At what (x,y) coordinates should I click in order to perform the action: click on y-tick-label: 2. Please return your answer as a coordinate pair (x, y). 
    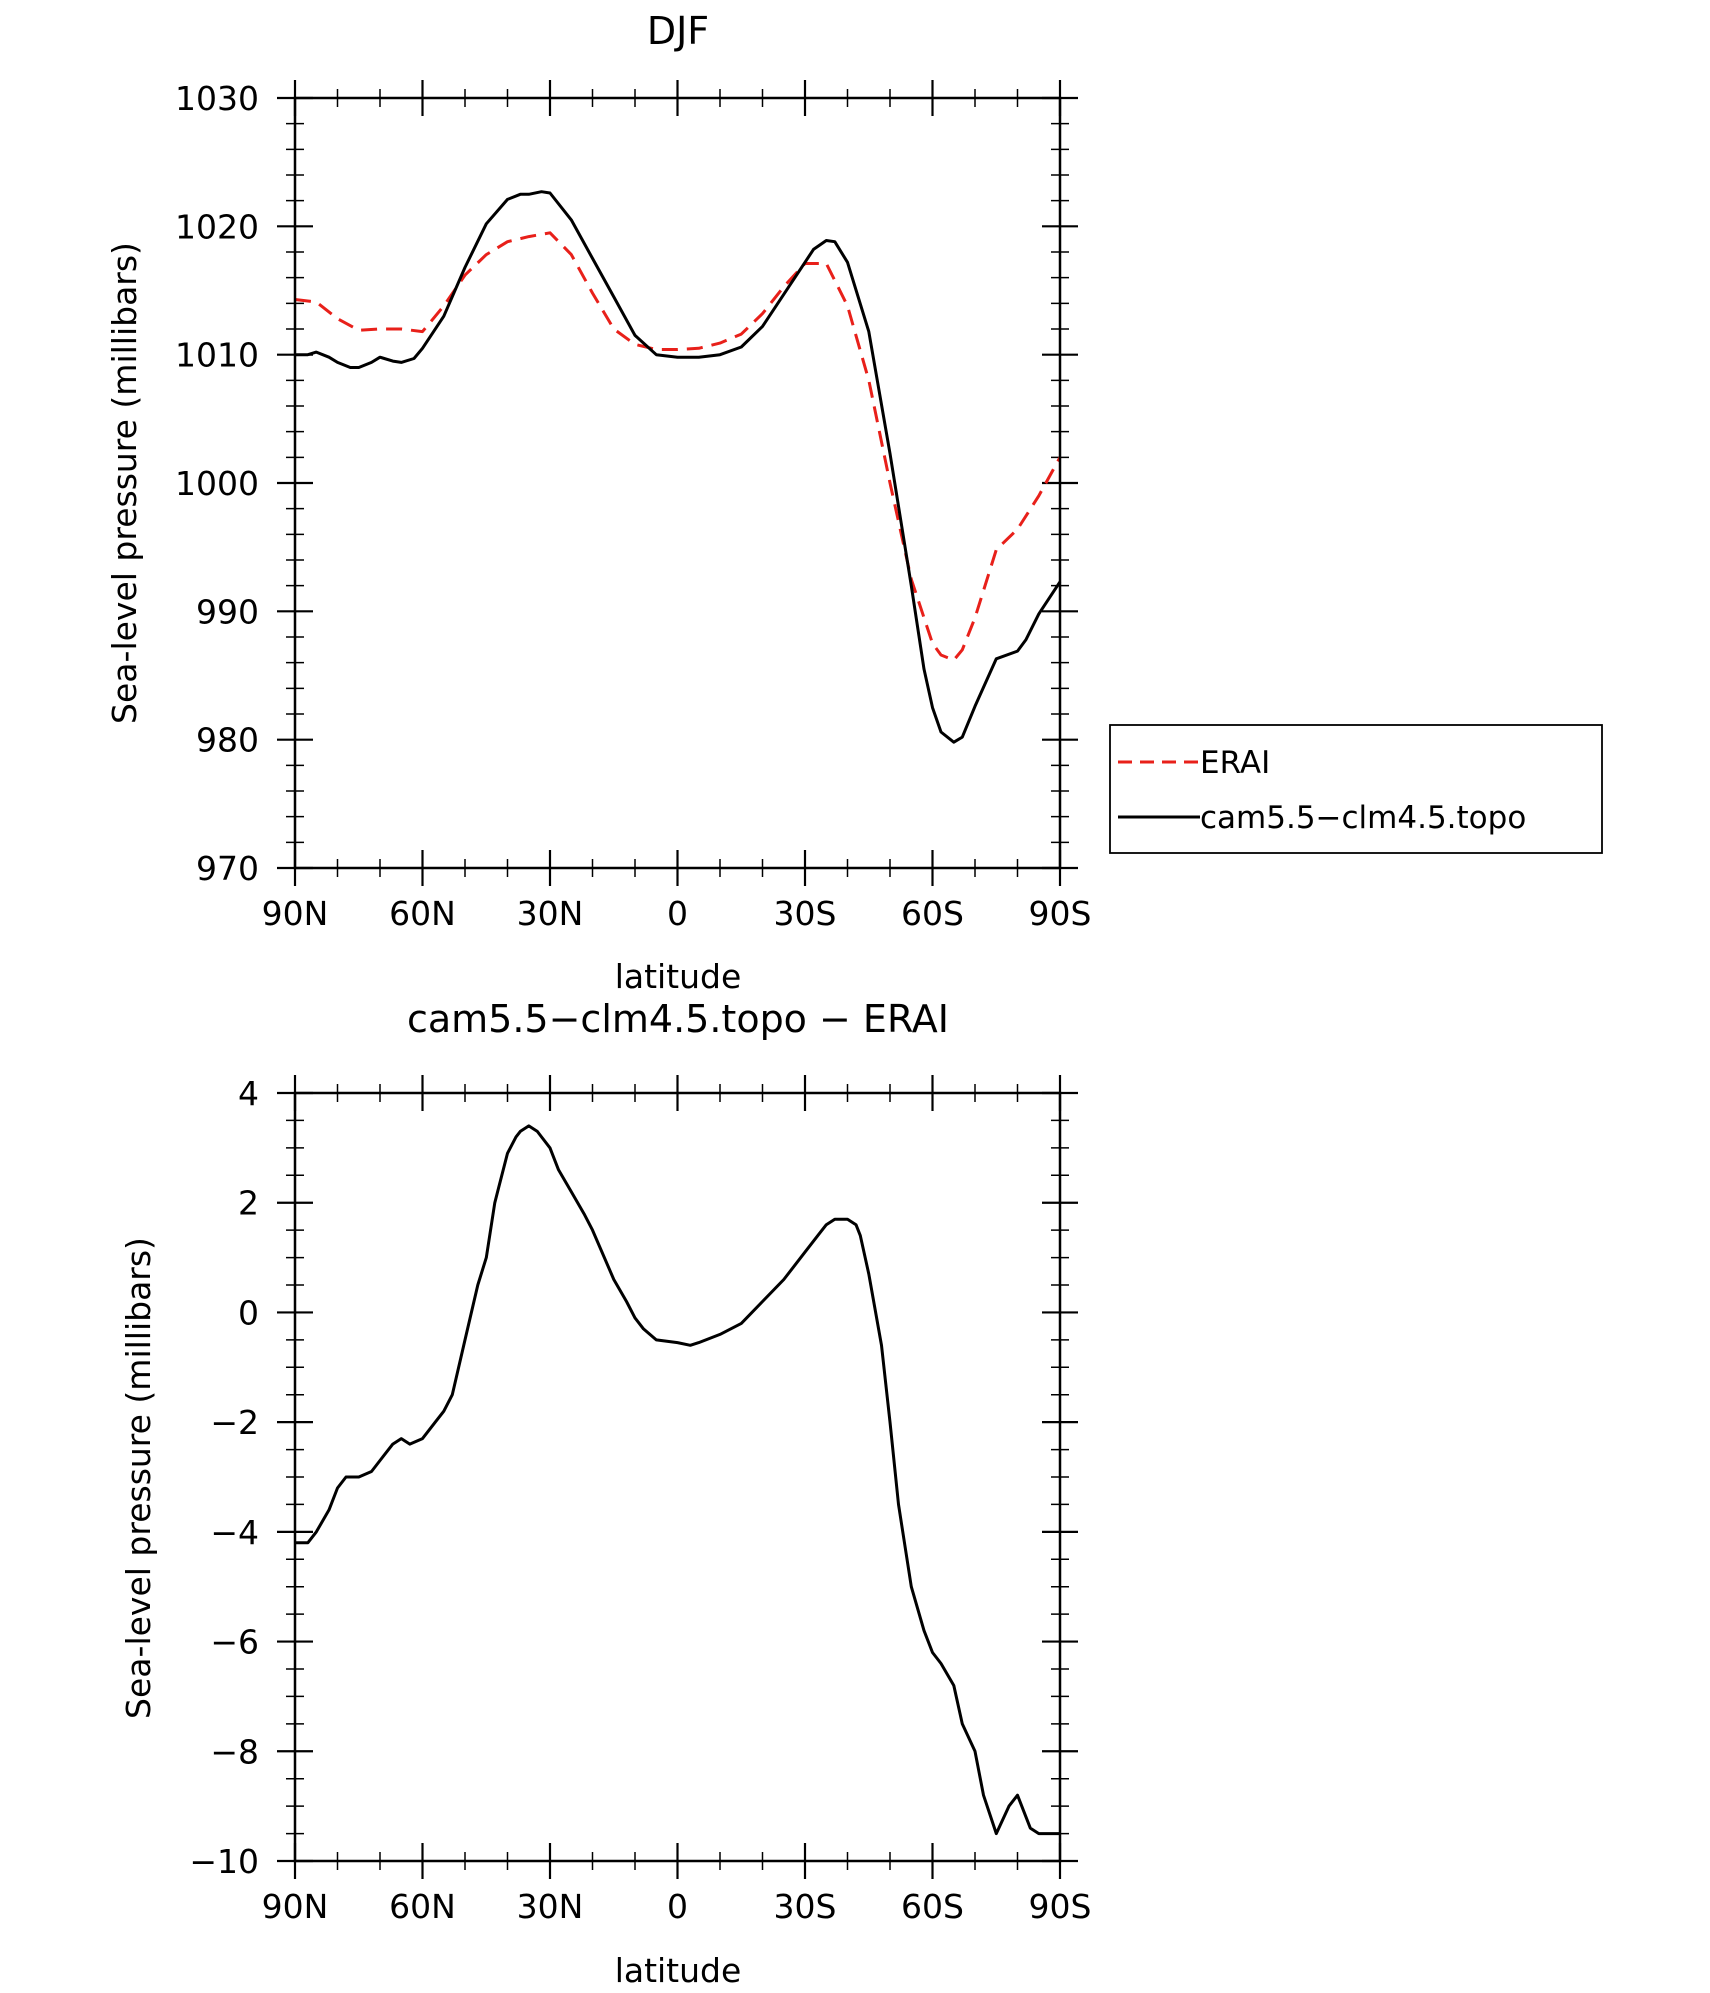
    Looking at the image, I should click on (248, 1203).